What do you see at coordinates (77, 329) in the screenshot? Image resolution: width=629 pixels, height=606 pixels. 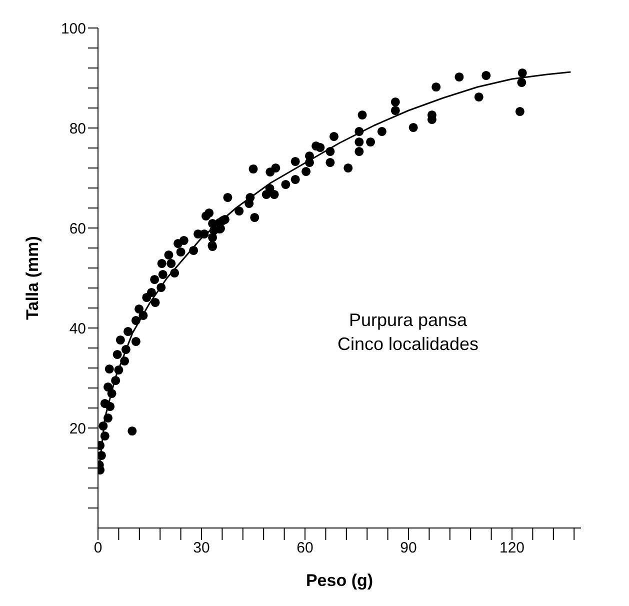 I see `y-tick-label: 40` at bounding box center [77, 329].